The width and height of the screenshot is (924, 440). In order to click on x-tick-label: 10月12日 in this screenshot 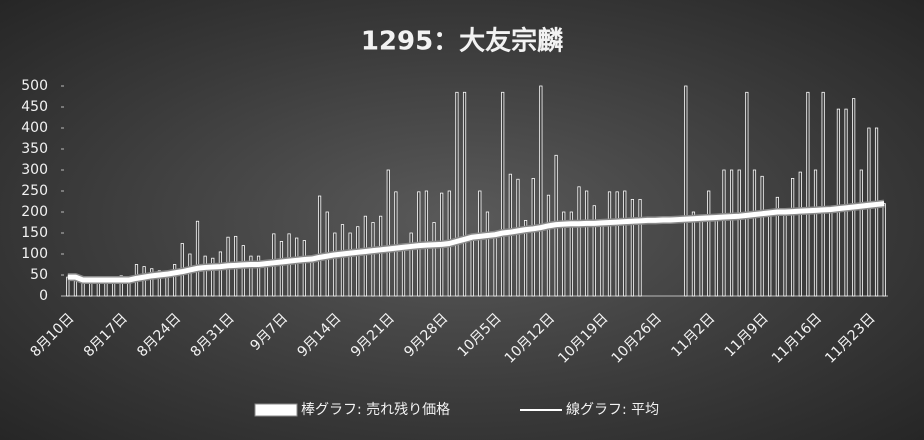, I will do `click(530, 338)`.